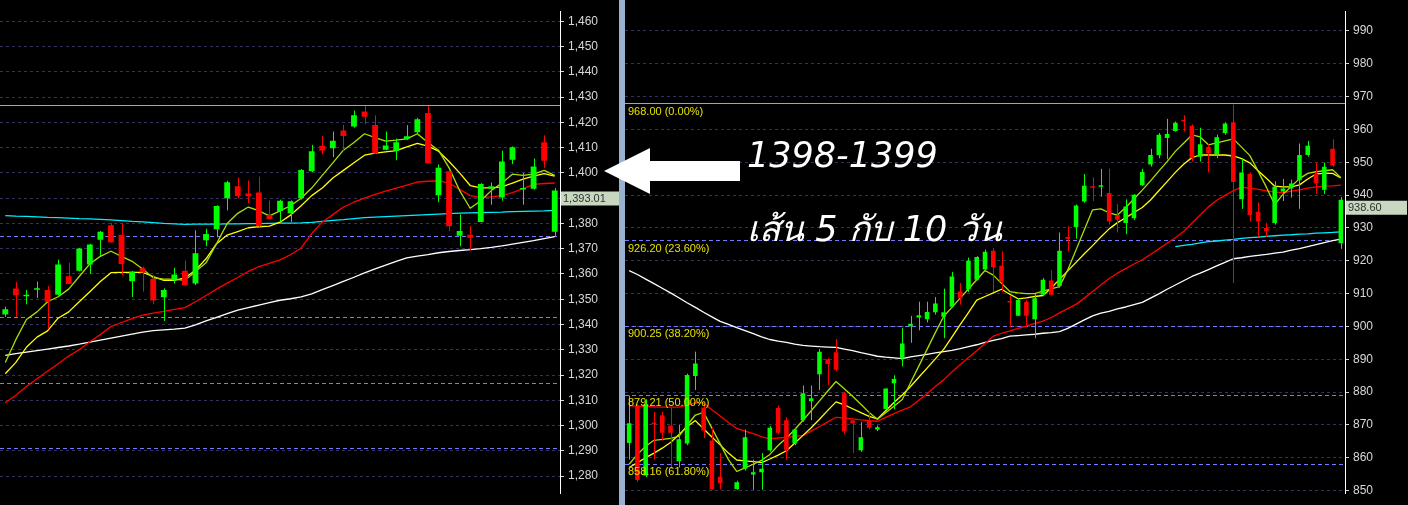  What do you see at coordinates (583, 172) in the screenshot?
I see `y-tick-label: 1,400` at bounding box center [583, 172].